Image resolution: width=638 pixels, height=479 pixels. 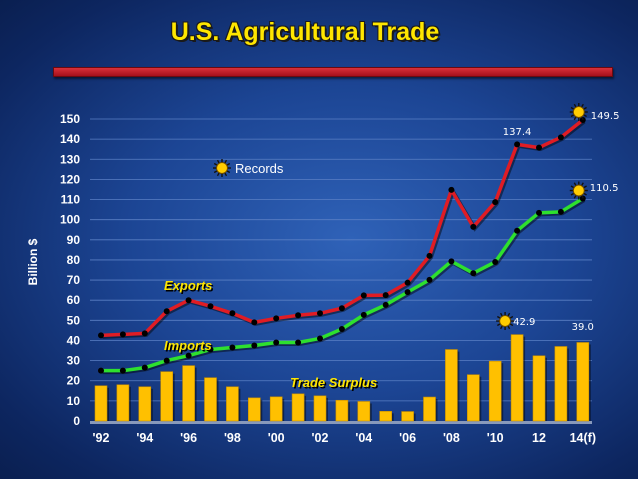 I want to click on y-tick-label: 70, so click(x=74, y=280).